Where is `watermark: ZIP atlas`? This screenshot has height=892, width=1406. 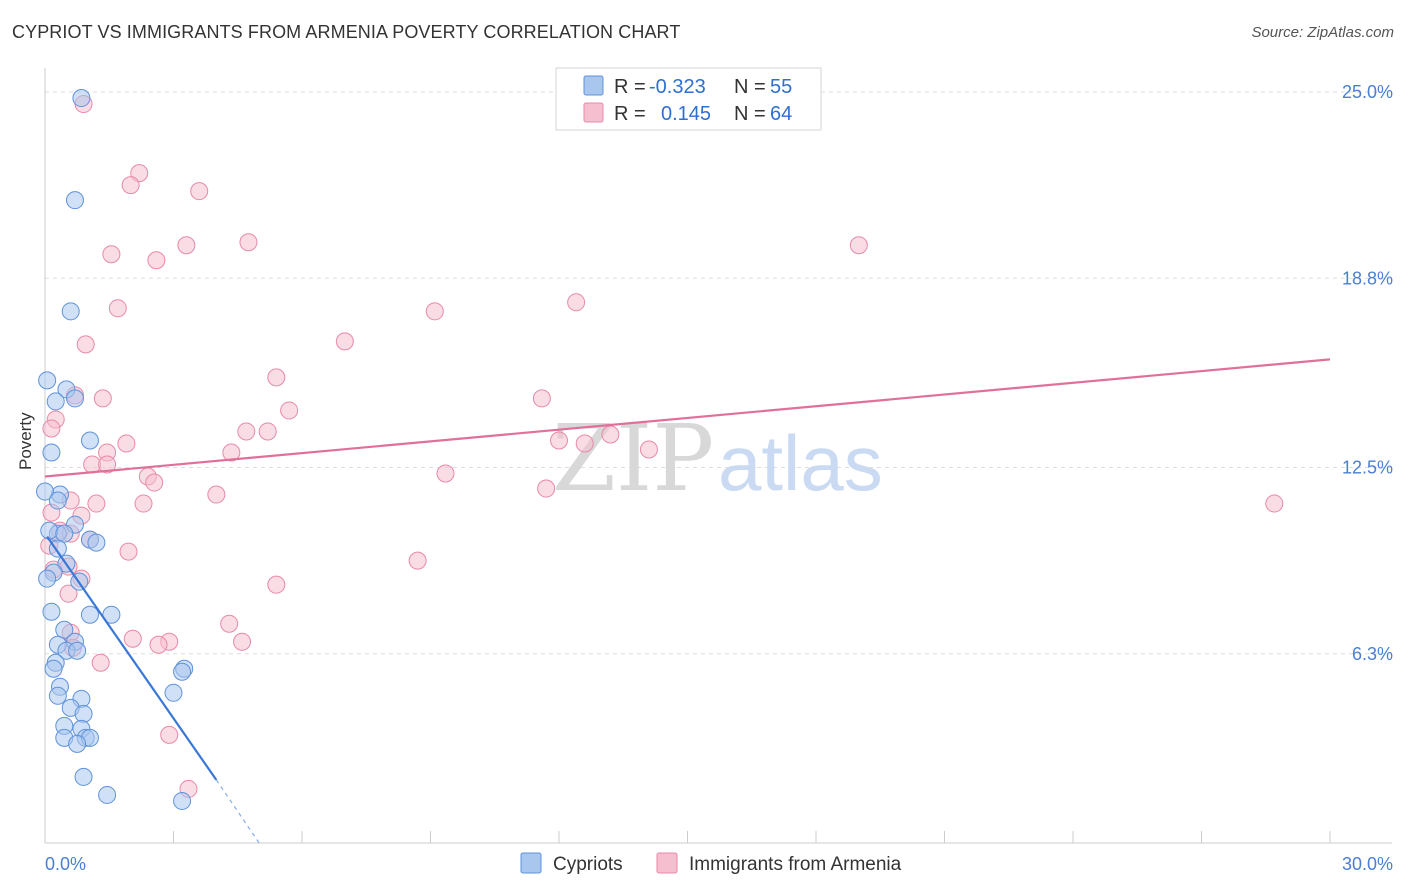 watermark: ZIP atlas is located at coordinates (717, 458).